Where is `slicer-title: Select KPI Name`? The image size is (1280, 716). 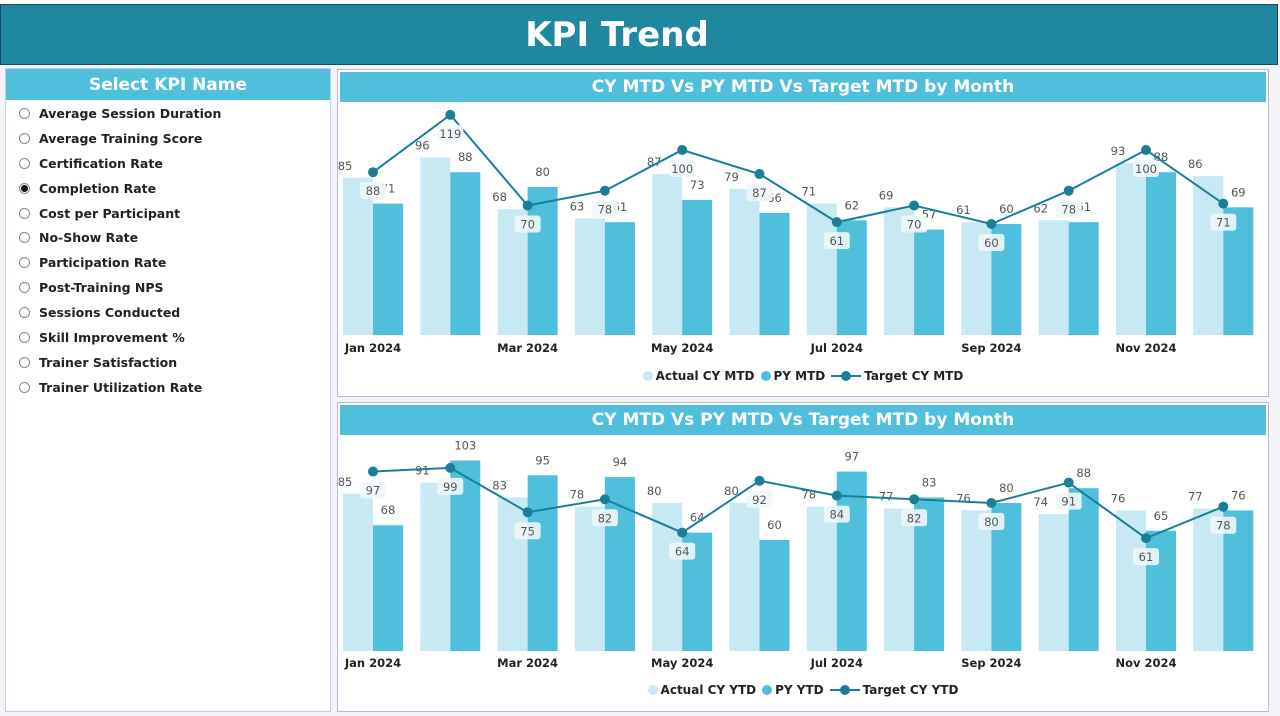
slicer-title: Select KPI Name is located at coordinates (168, 84).